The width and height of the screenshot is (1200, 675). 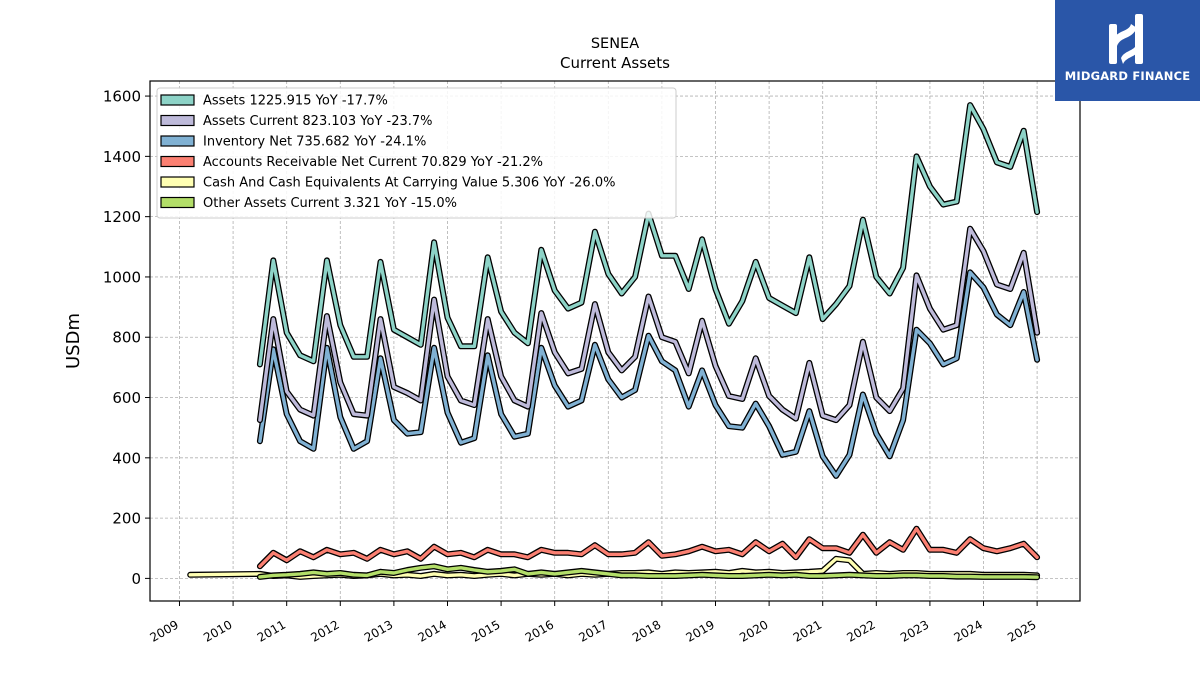 I want to click on logo-text: MIDGARD FINANCE, so click(x=1127, y=76).